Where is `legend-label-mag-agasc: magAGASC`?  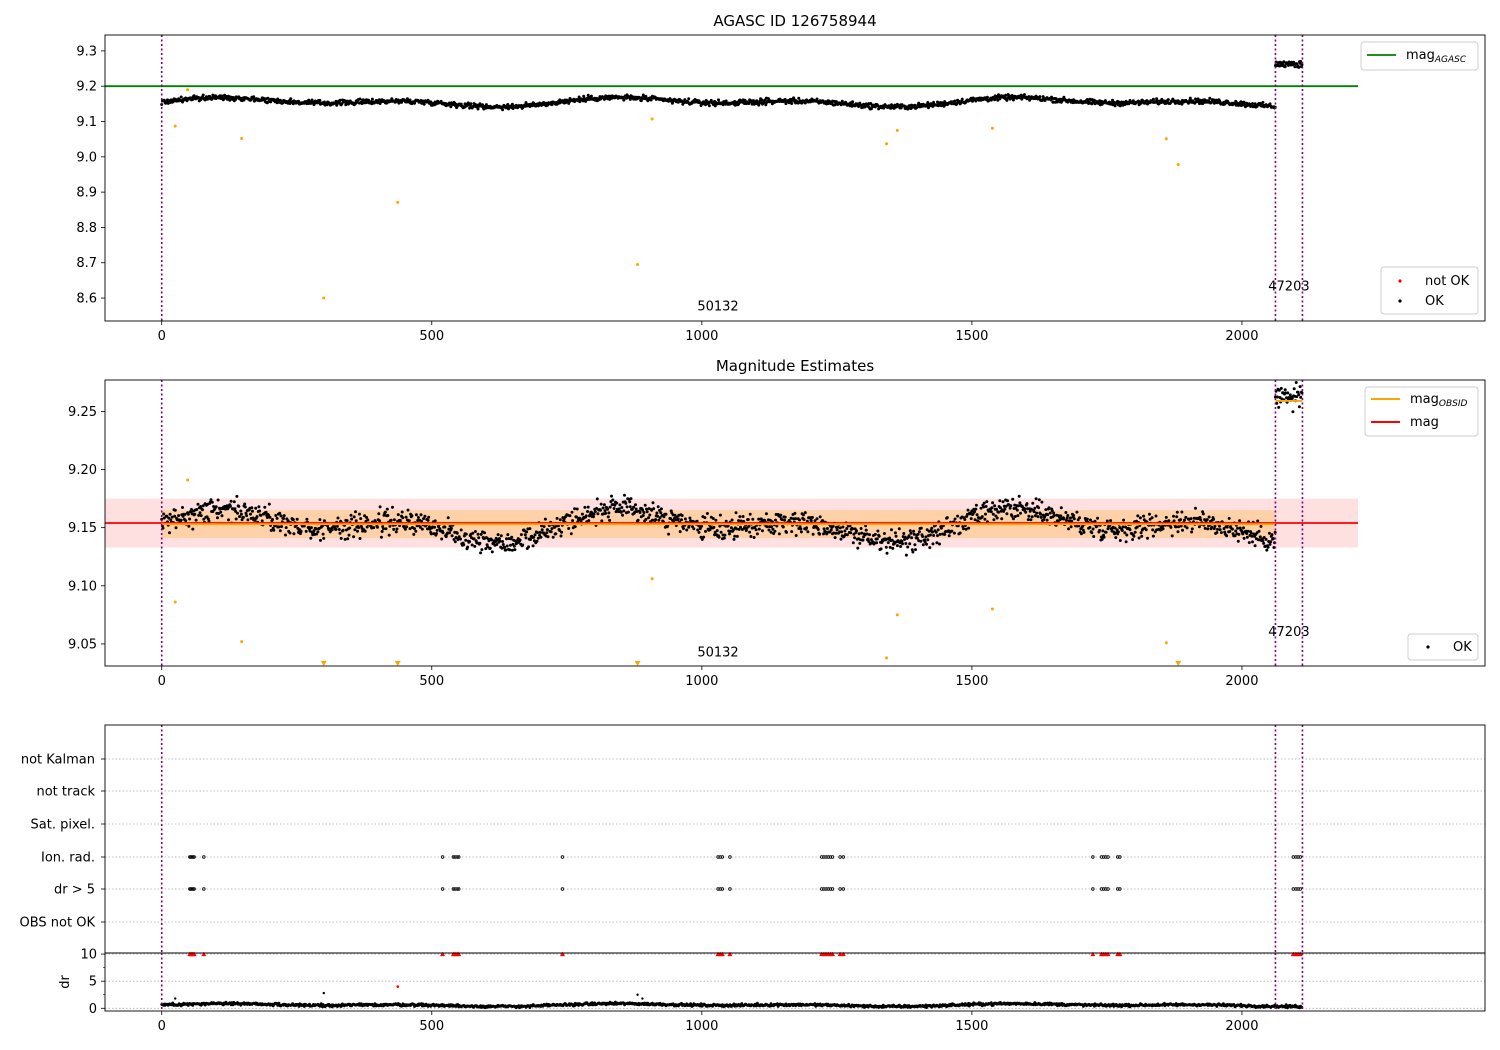 legend-label-mag-agasc: magAGASC is located at coordinates (1436, 56).